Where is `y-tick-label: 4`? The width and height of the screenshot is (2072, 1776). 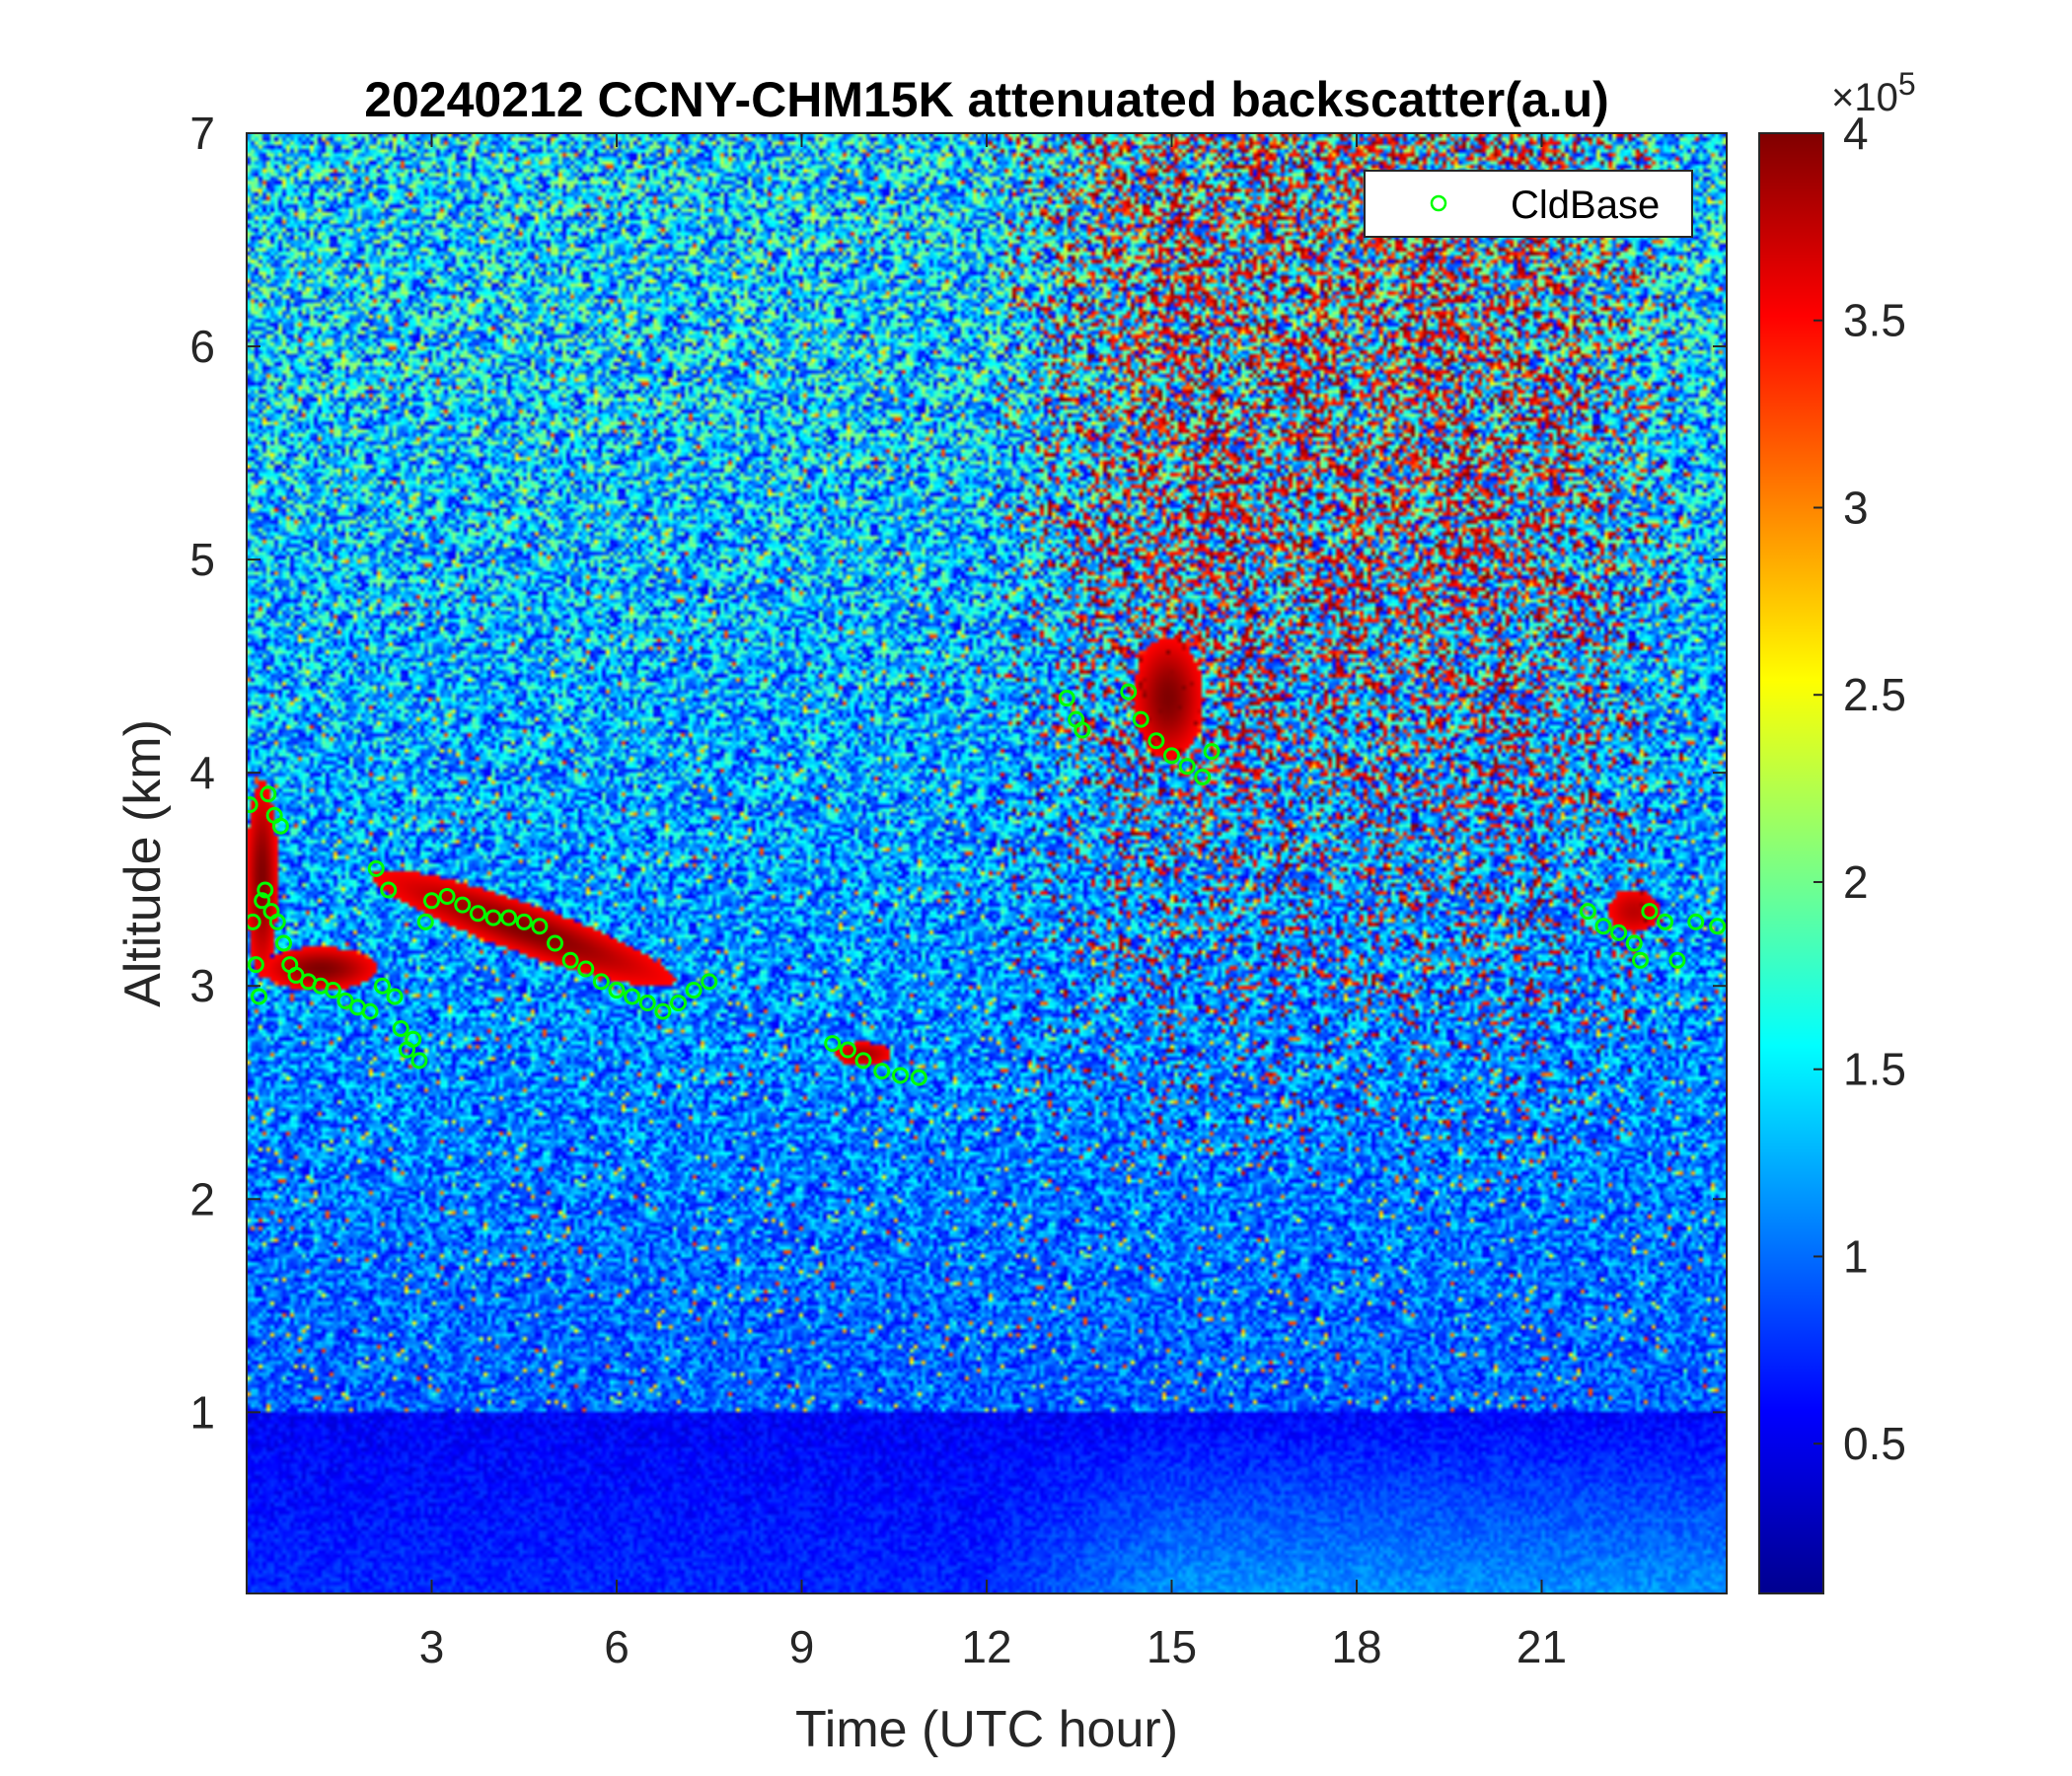
y-tick-label: 4 is located at coordinates (202, 773).